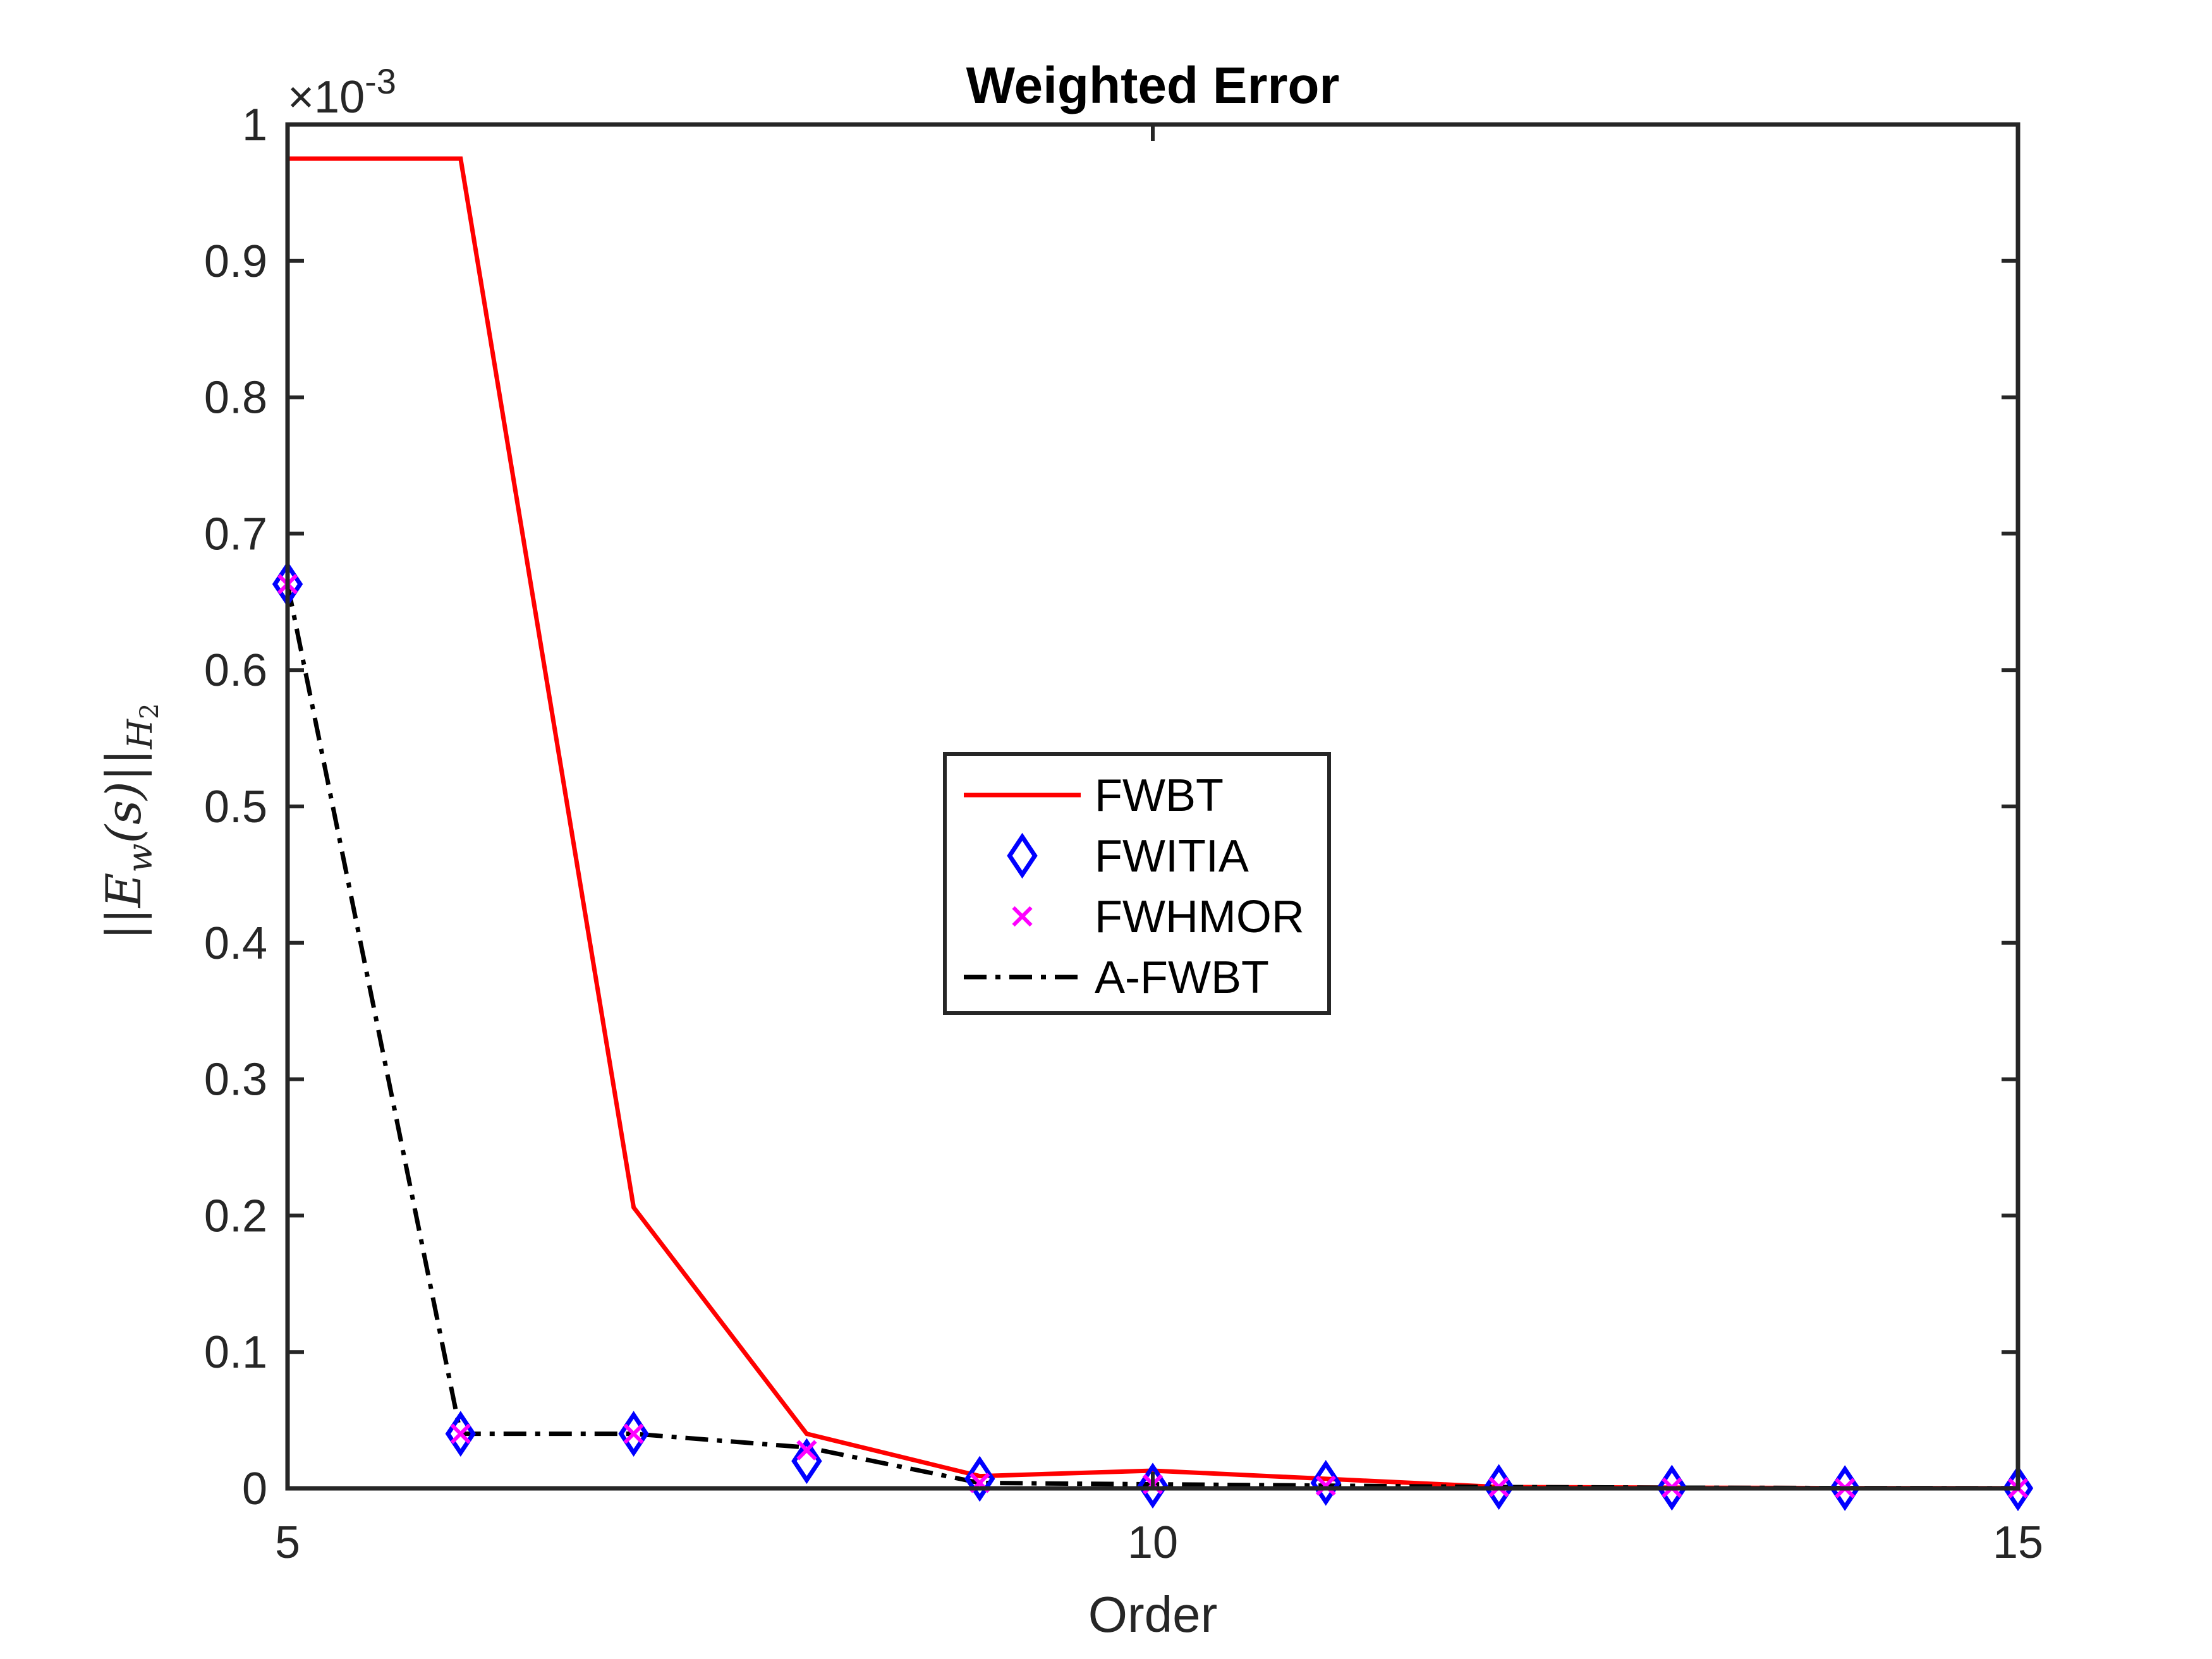 The width and height of the screenshot is (2212, 1659). I want to click on legend-label-fwhmor: FWHMOR, so click(1199, 917).